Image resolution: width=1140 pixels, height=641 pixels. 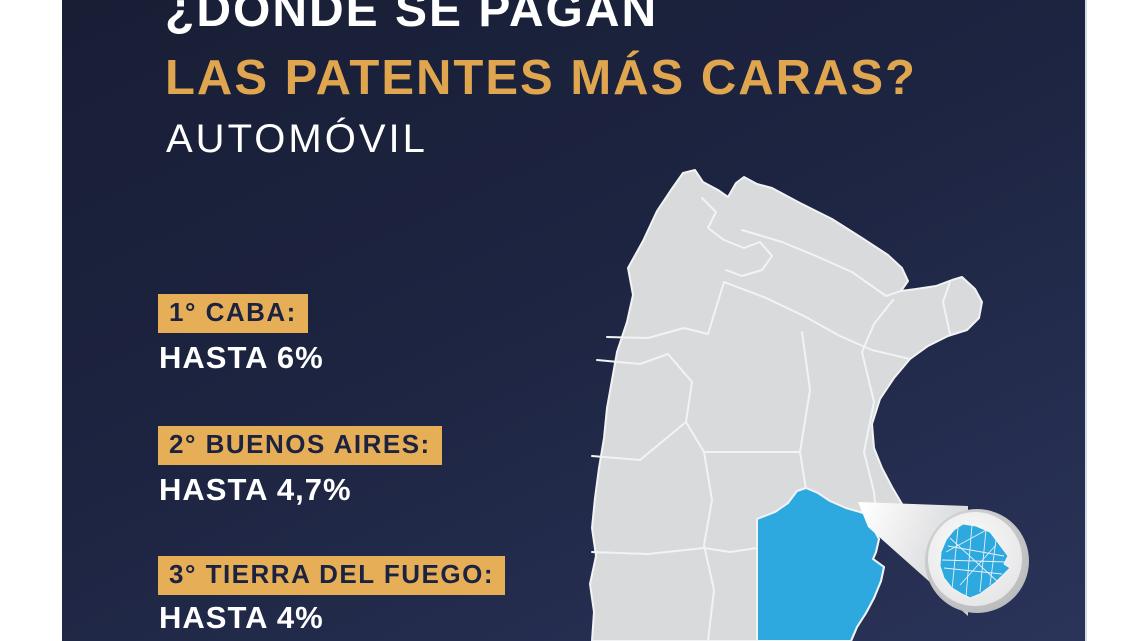 What do you see at coordinates (241, 357) in the screenshot?
I see `rank-1-value: HASTA 6%` at bounding box center [241, 357].